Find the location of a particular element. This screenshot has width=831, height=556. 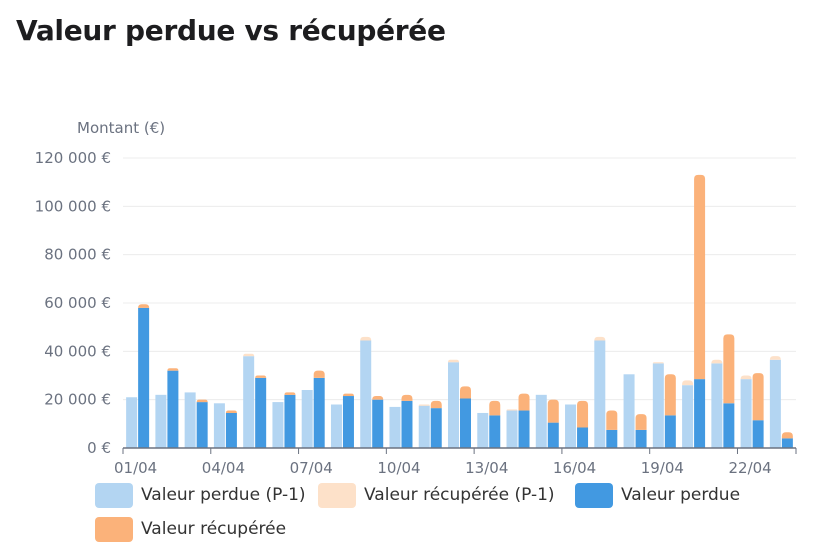

legend-label-lost: Valeur perdue is located at coordinates (681, 495).